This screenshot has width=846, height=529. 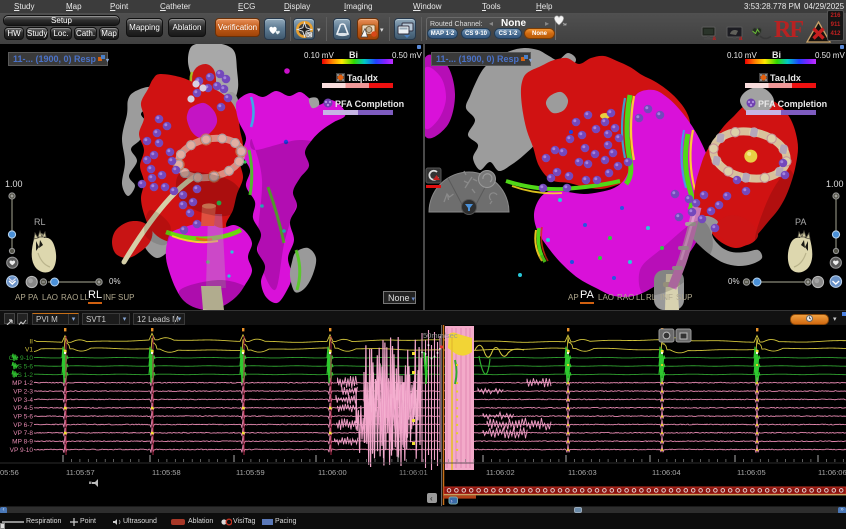 What do you see at coordinates (666, 472) in the screenshot?
I see `svg-text: 11:06:04` at bounding box center [666, 472].